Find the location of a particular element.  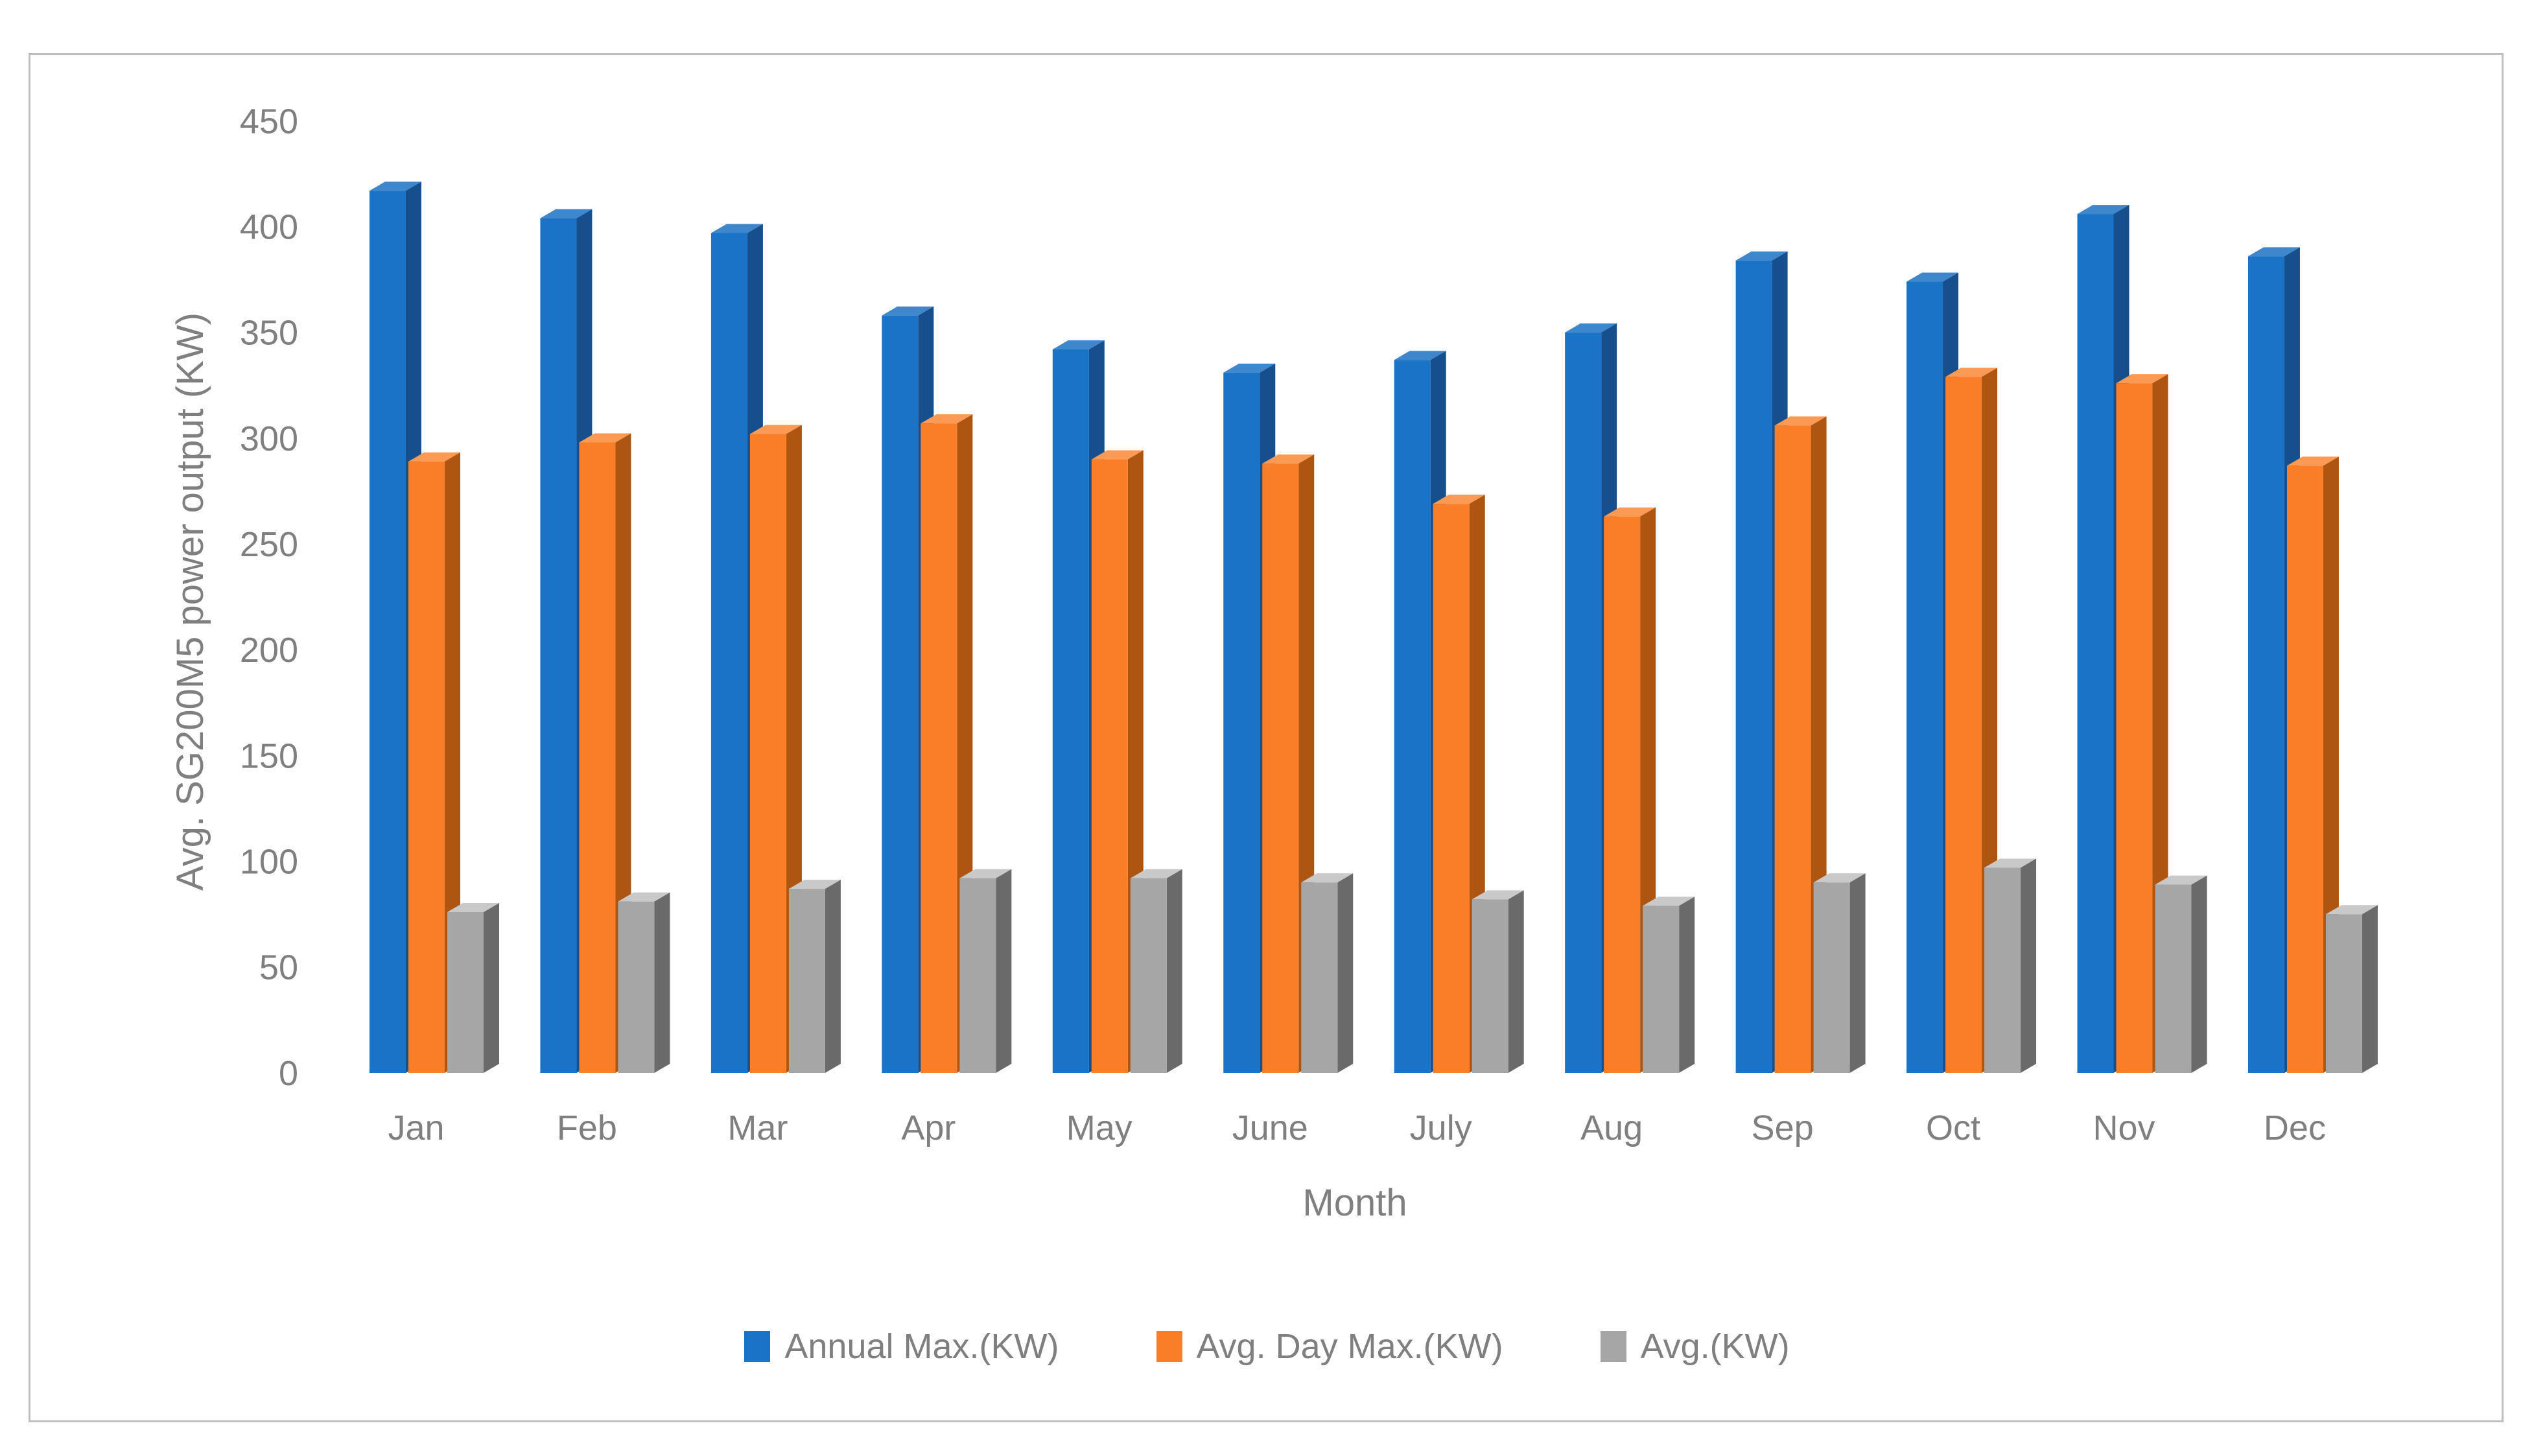

y-tick-label-50: 50 is located at coordinates (278, 968).